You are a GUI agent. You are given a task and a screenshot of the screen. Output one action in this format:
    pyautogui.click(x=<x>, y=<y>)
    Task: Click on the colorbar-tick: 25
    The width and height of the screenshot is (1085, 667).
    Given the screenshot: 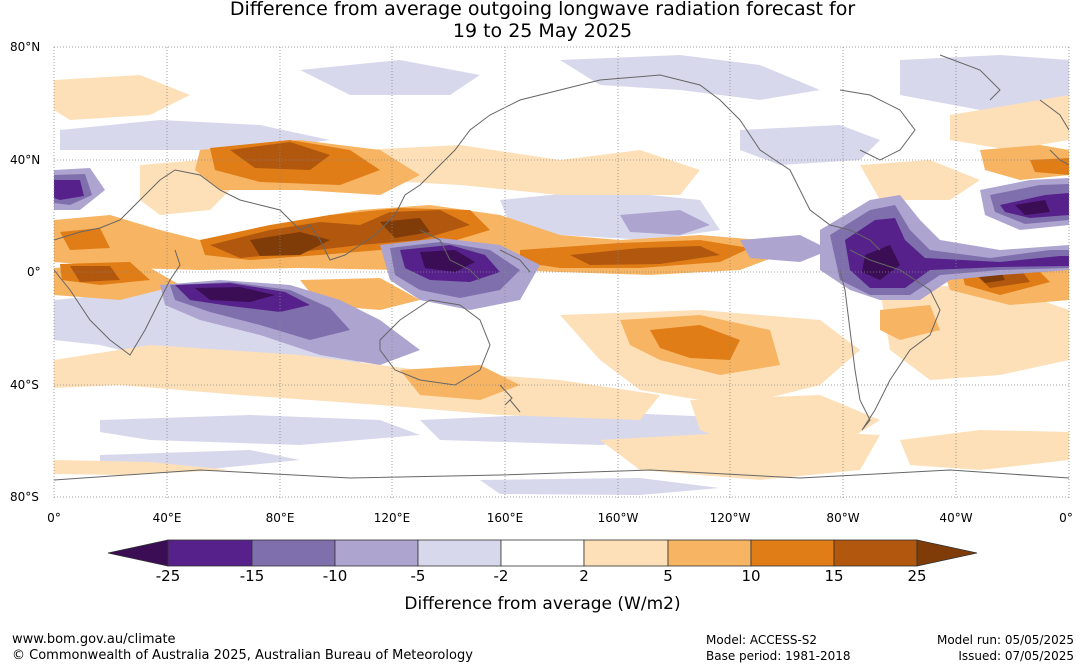 What is the action you would take?
    pyautogui.click(x=917, y=576)
    